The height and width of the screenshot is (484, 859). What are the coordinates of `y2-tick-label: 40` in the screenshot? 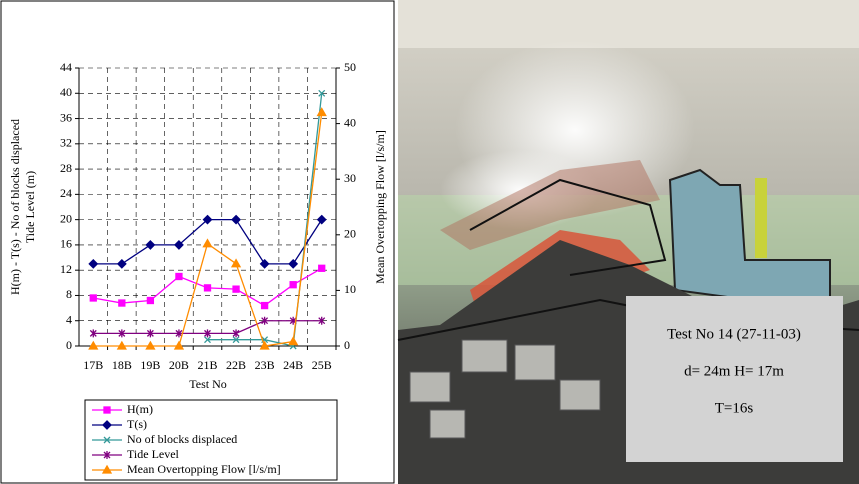 It's located at (350, 122).